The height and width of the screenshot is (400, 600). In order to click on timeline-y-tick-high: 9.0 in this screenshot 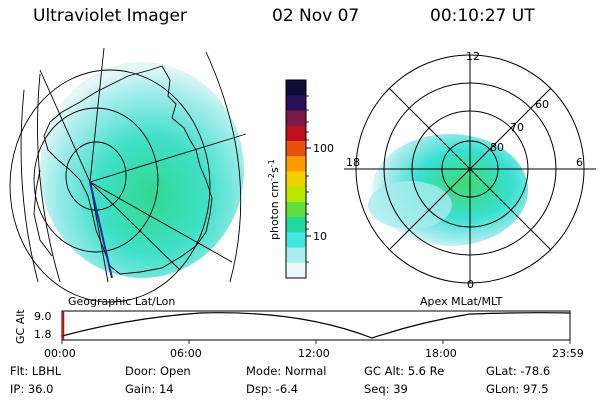, I will do `click(43, 316)`.